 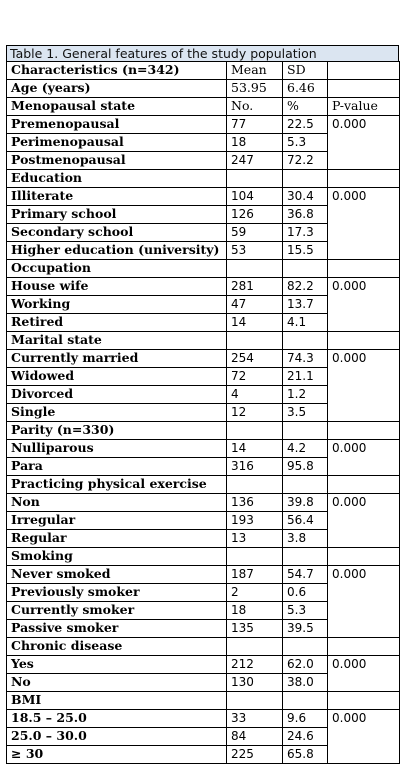 I want to click on table-row: Perimenopausal 18 5.3, so click(x=203, y=142).